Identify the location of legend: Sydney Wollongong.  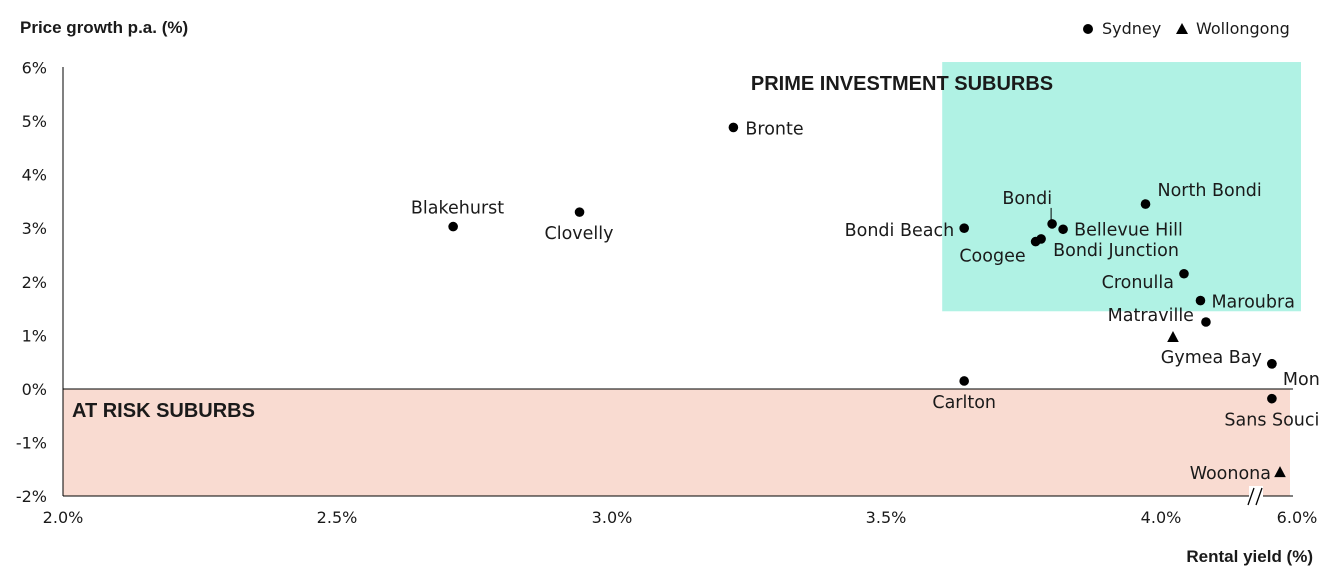
(1186, 28).